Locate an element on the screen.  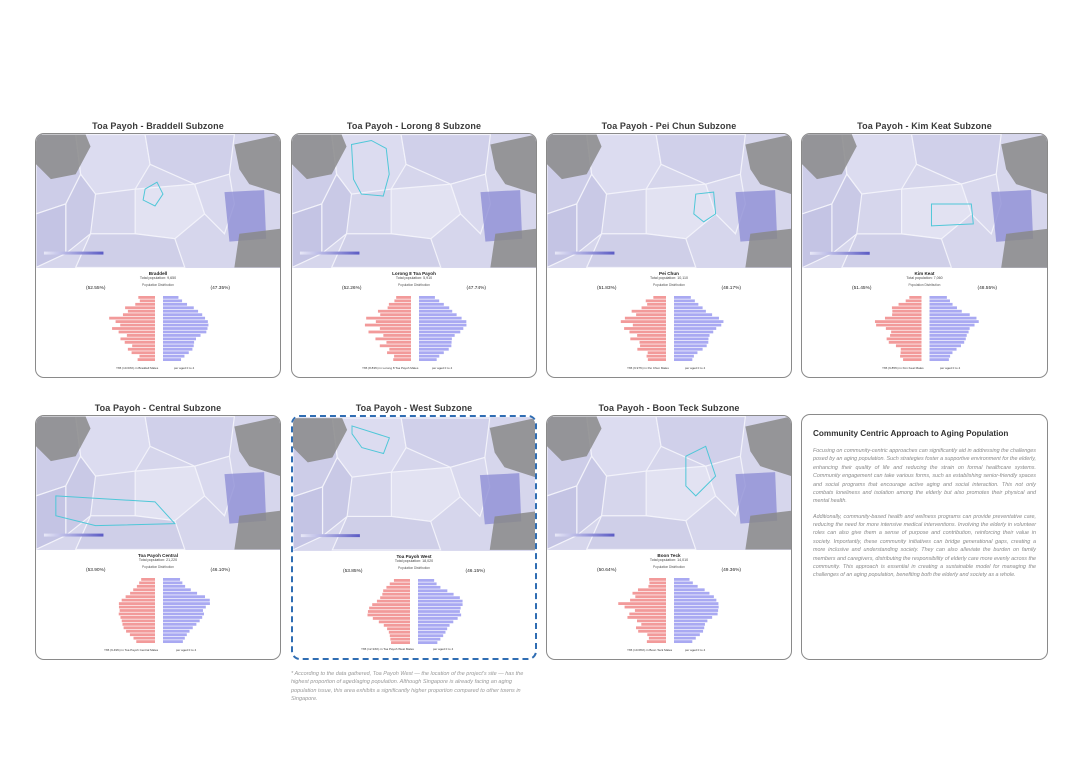
male-percentage: (51.45%) is located at coordinates (862, 288).